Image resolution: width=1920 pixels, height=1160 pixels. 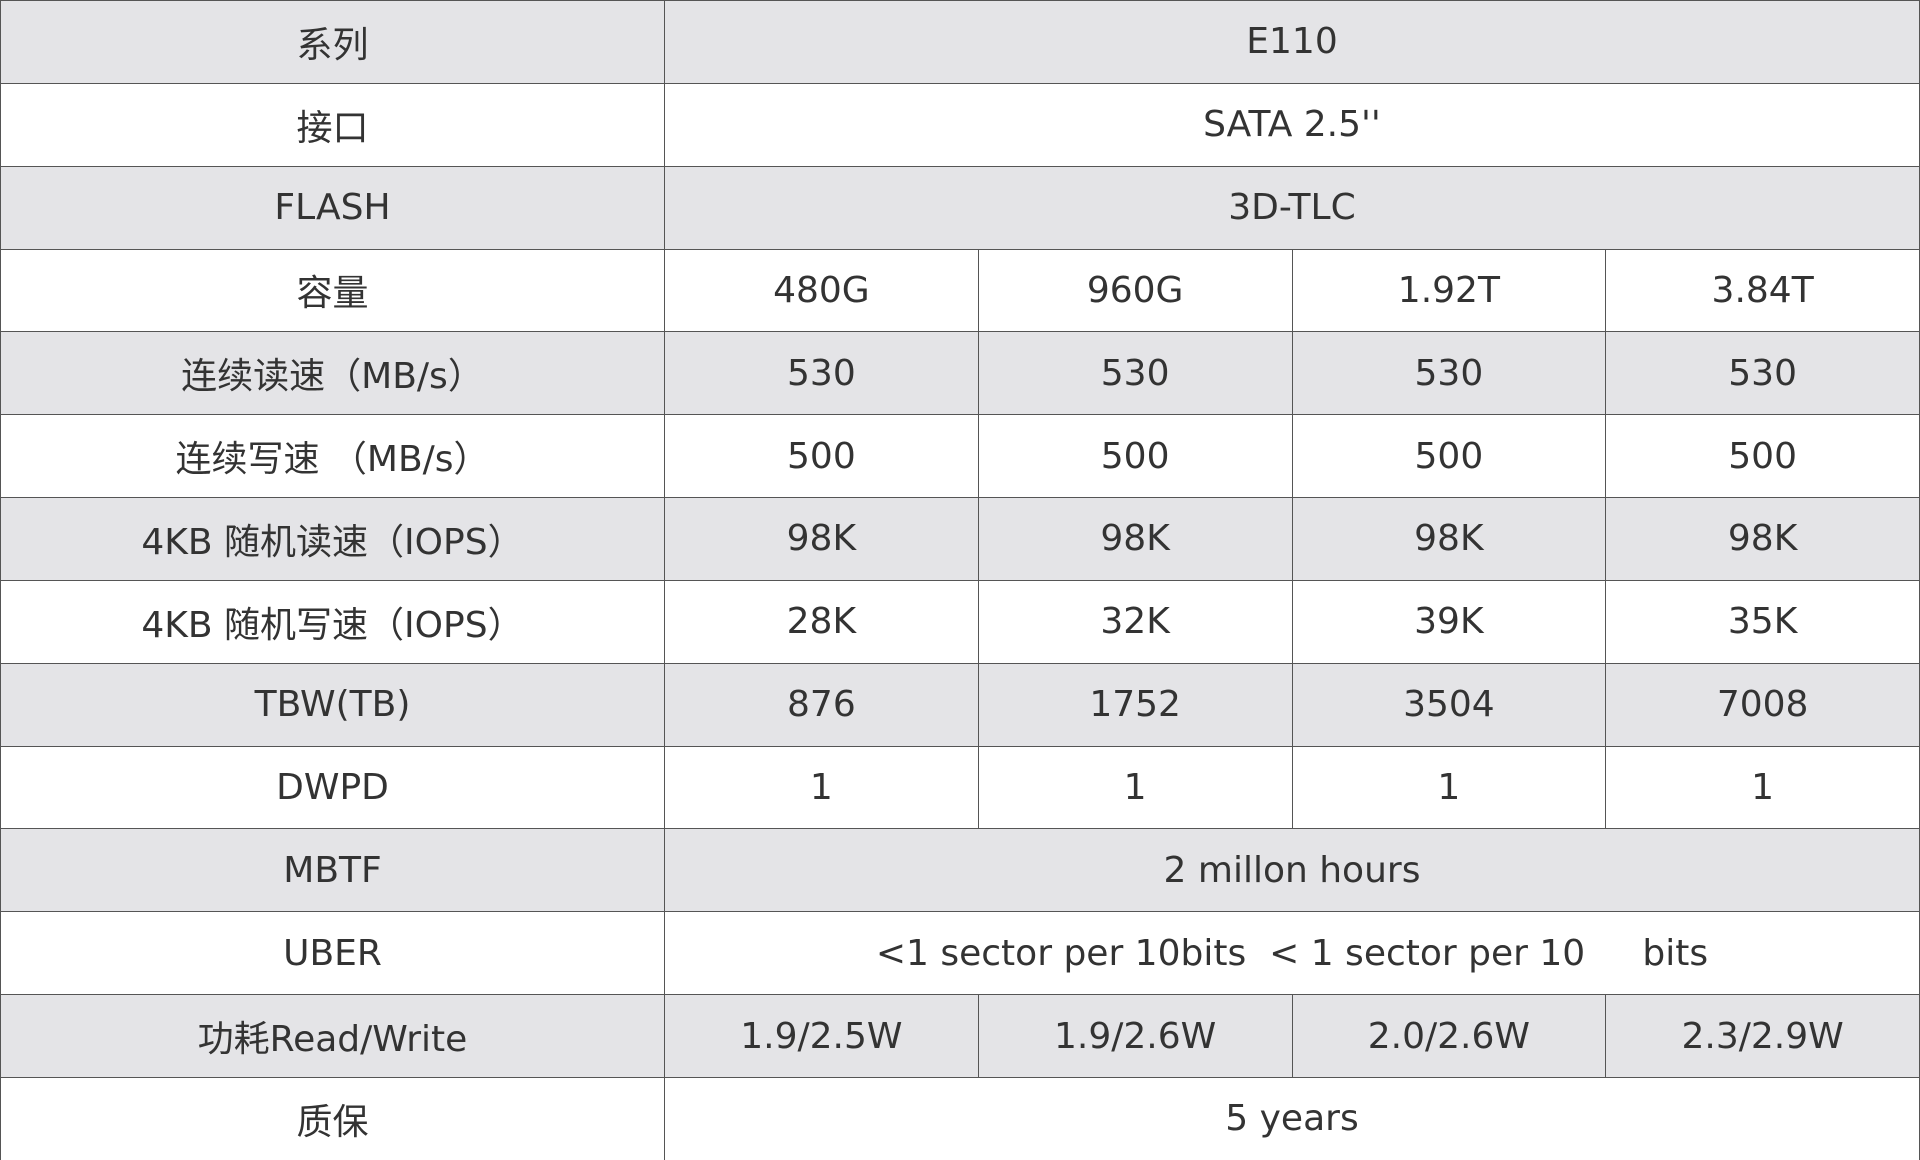 What do you see at coordinates (332, 953) in the screenshot?
I see `row-label: UBER` at bounding box center [332, 953].